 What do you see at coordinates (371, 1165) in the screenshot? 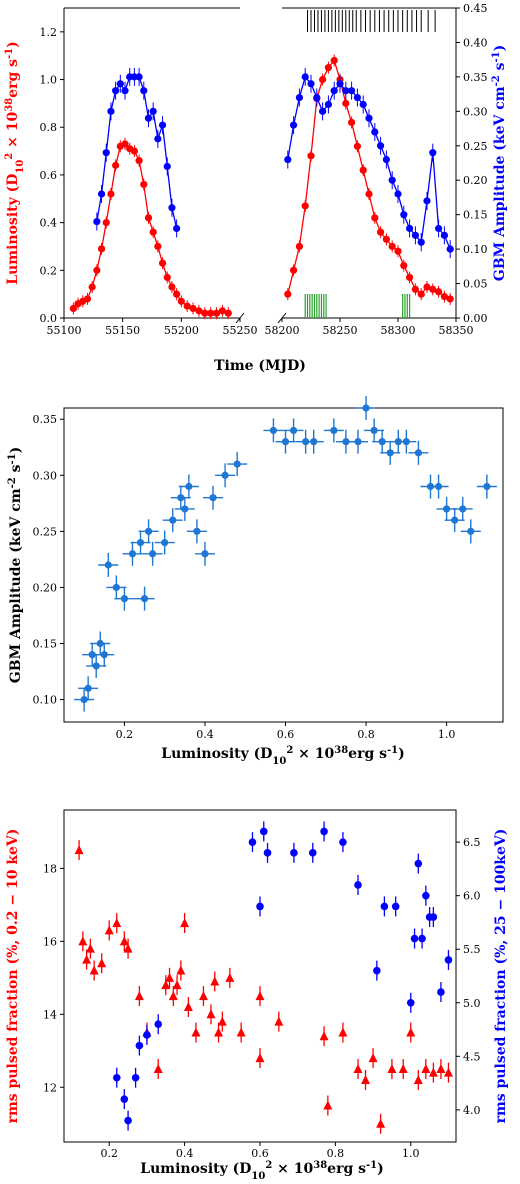
I see `label-segment: -1` at bounding box center [371, 1165].